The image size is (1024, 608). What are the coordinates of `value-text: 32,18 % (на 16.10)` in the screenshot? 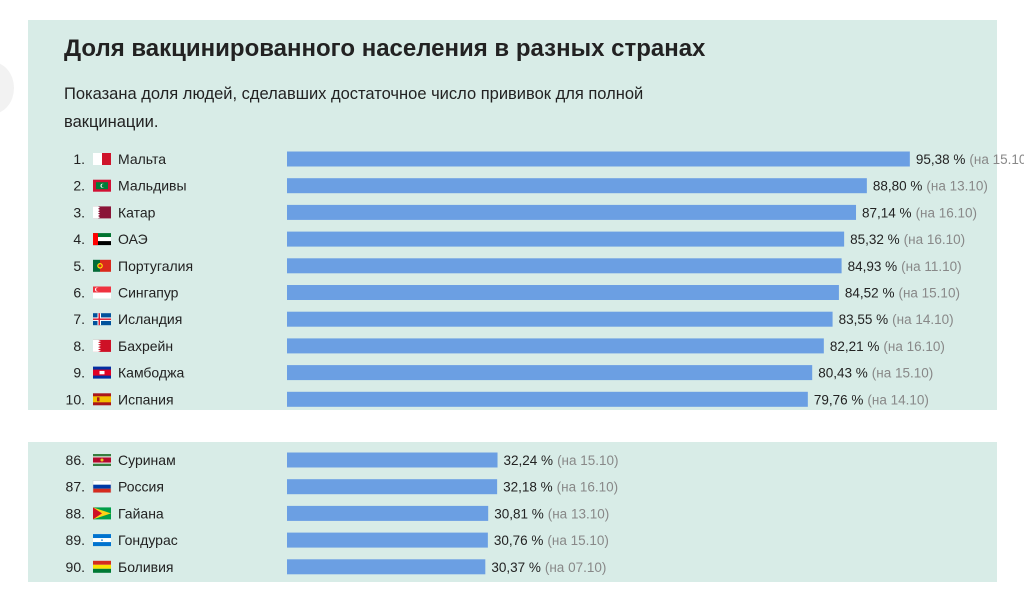 It's located at (560, 487).